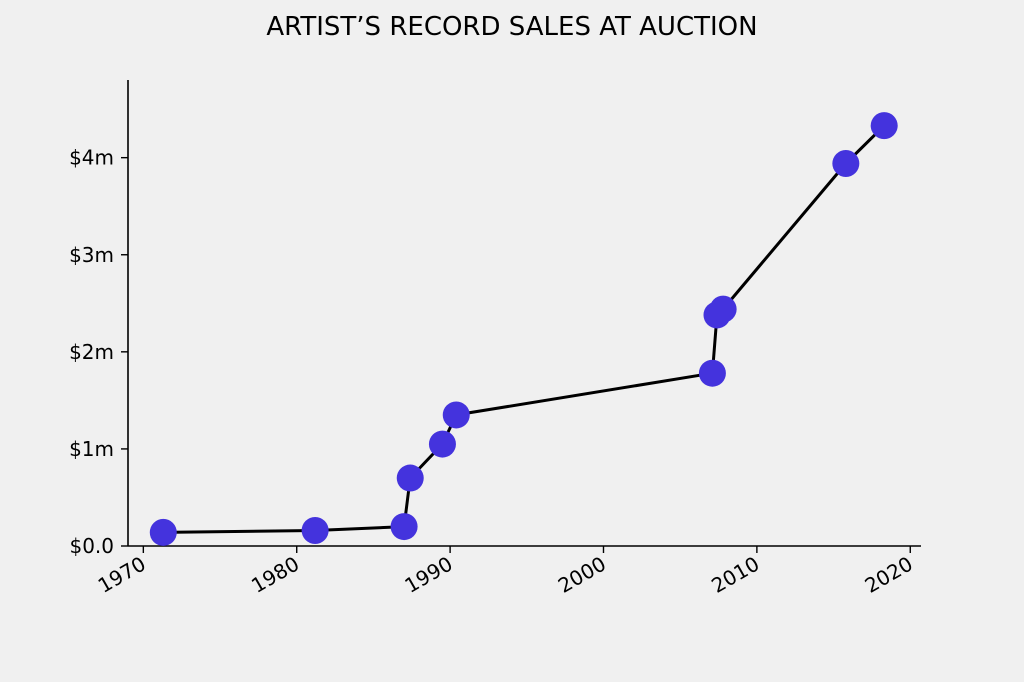 The image size is (1024, 682). What do you see at coordinates (122, 575) in the screenshot?
I see `x-tick-label: 1970` at bounding box center [122, 575].